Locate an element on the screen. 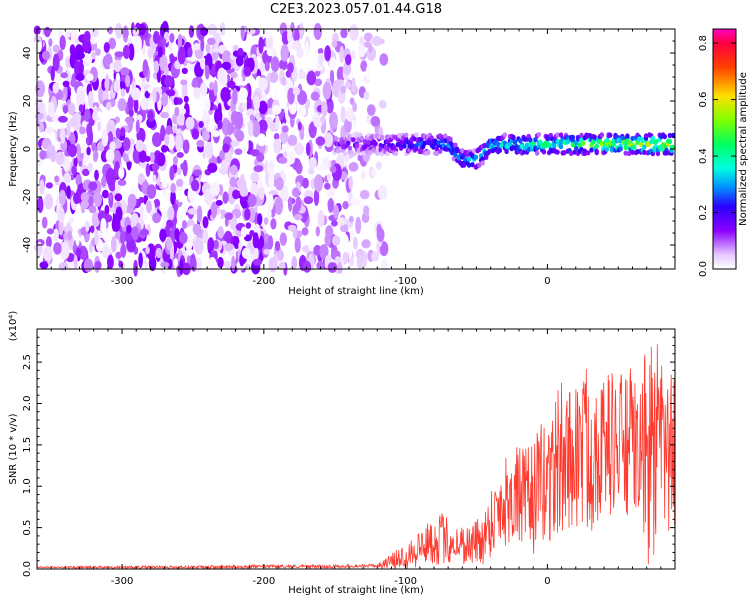 The image size is (750, 600). x-tick-label: -100 is located at coordinates (405, 581).